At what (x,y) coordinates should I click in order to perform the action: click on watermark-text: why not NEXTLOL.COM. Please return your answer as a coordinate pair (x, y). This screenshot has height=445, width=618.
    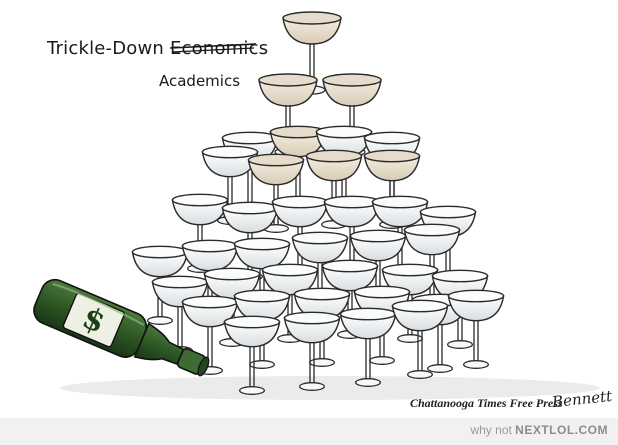
    Looking at the image, I should click on (539, 430).